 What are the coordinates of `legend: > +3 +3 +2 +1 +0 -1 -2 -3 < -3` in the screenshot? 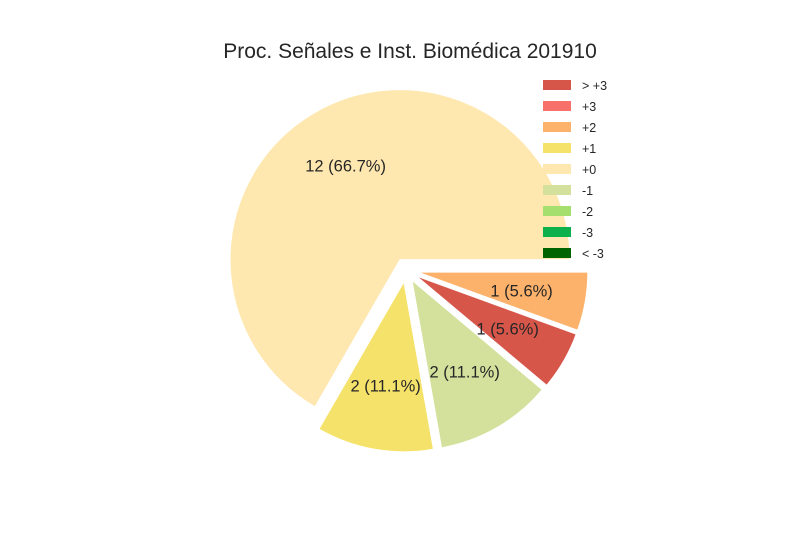 It's located at (575, 170).